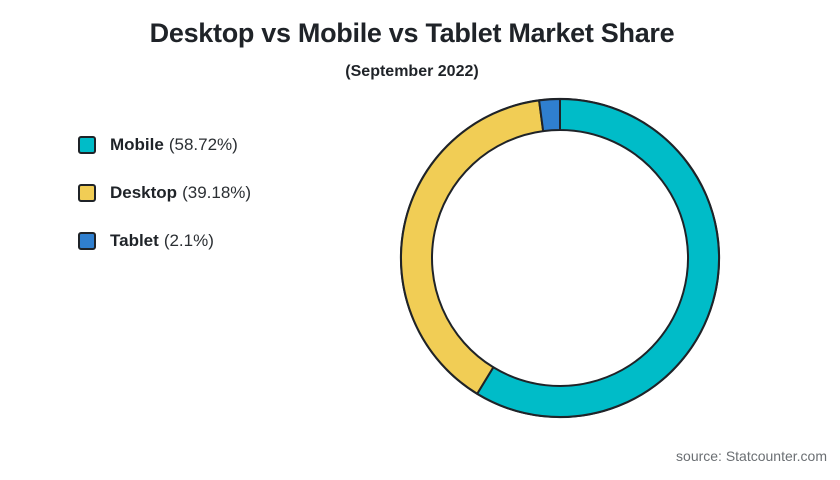  Describe the element at coordinates (87, 241) in the screenshot. I see `legend-swatch-tablet` at that location.